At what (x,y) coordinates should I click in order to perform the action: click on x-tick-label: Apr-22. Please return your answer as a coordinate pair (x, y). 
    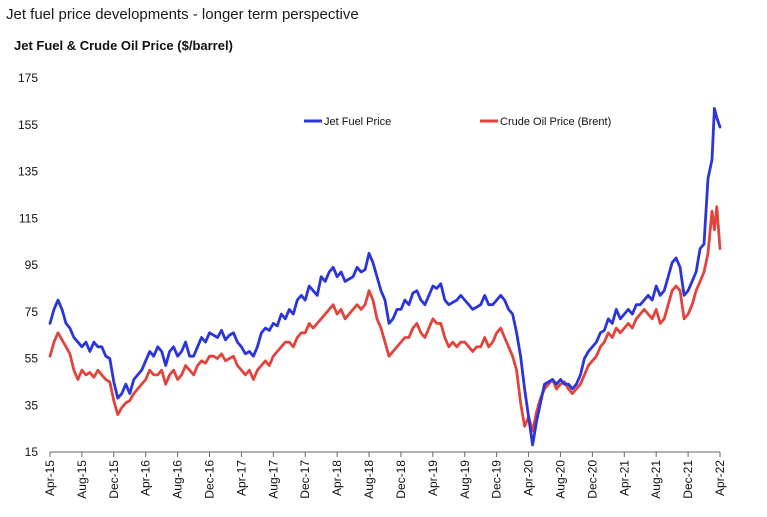
    Looking at the image, I should click on (720, 478).